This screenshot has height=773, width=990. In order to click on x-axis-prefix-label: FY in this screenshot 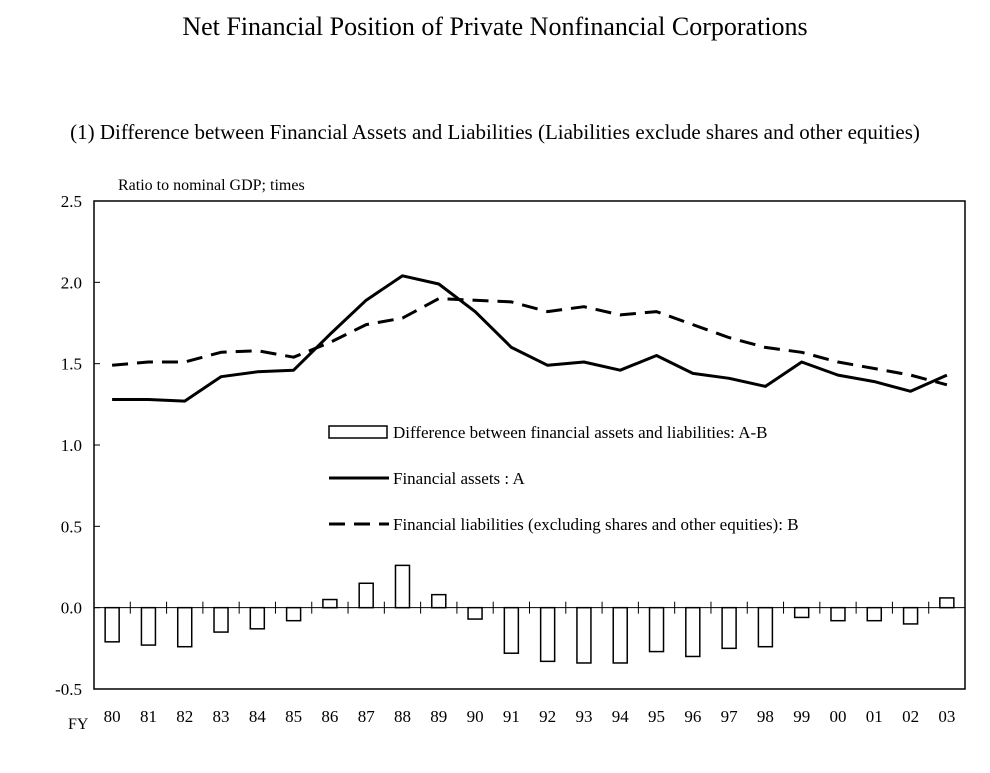, I will do `click(78, 724)`.